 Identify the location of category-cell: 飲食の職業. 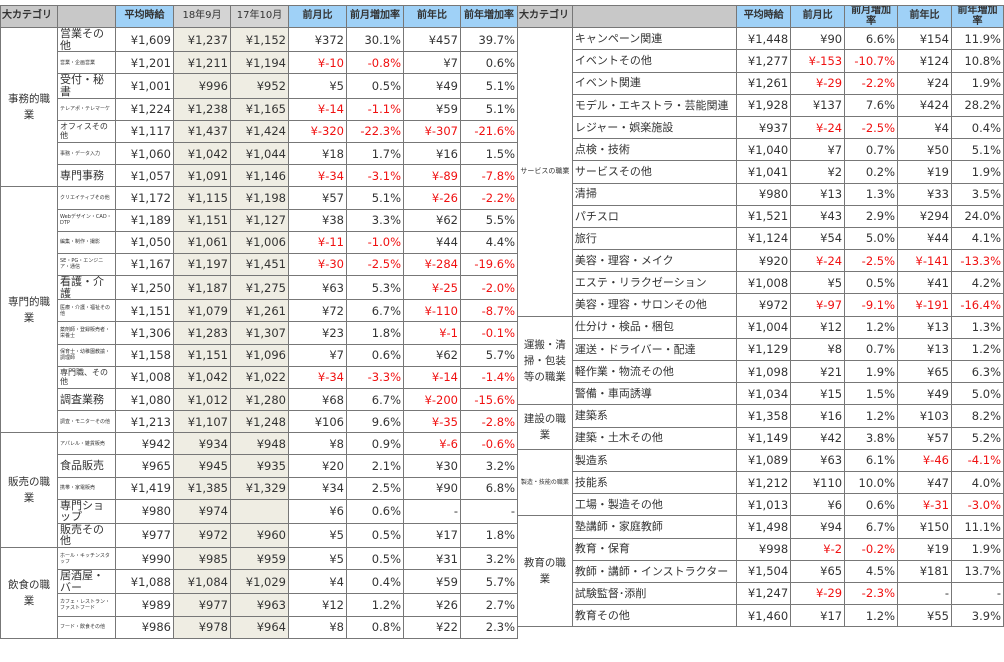
(29, 593).